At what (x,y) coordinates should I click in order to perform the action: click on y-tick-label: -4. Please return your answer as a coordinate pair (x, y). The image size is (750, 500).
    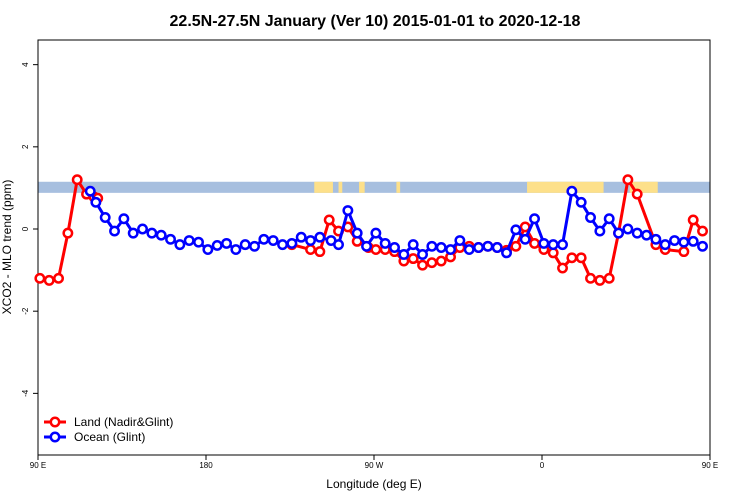
    Looking at the image, I should click on (25, 393).